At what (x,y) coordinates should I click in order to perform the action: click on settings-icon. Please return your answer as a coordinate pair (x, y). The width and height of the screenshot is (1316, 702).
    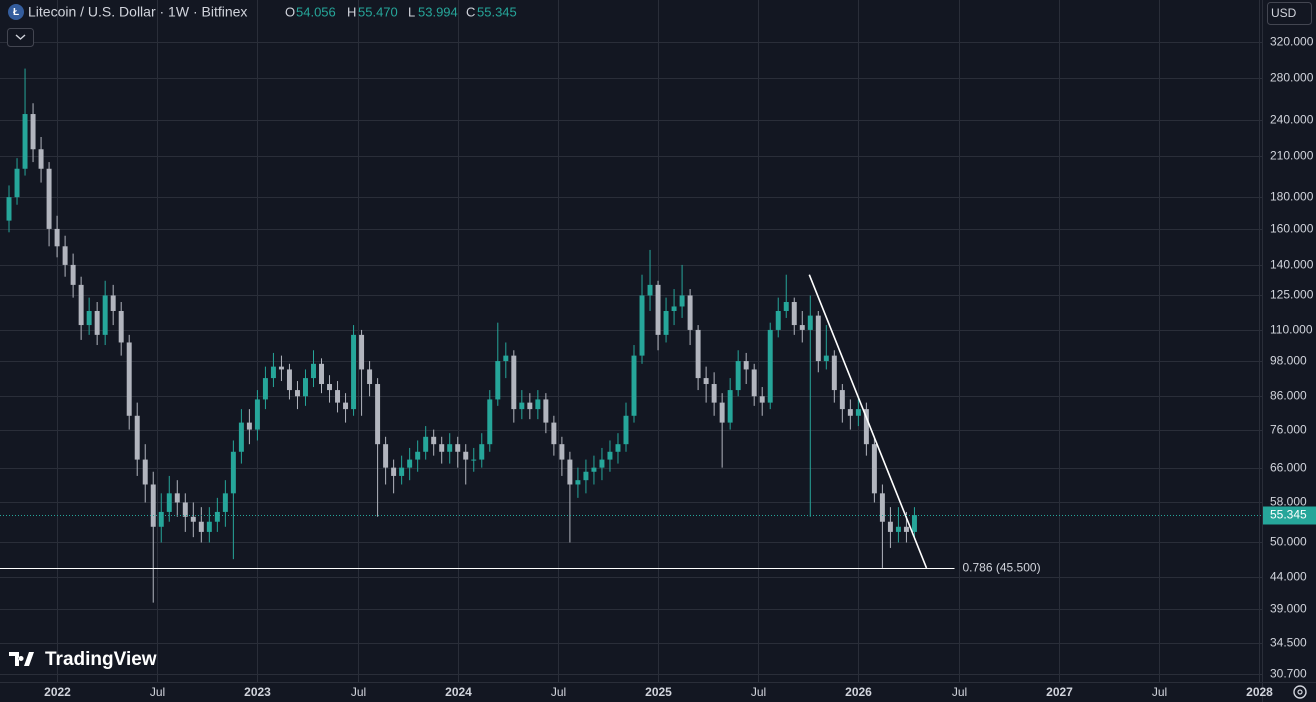
    Looking at the image, I should click on (1300, 692).